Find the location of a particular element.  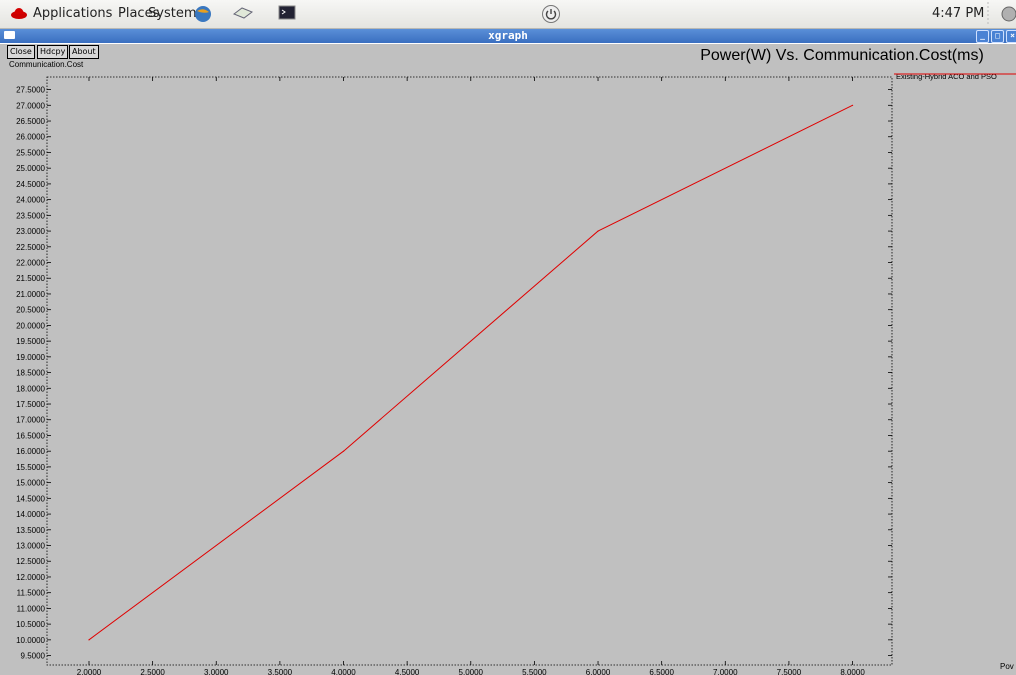

y-tick-label: 22.5000 is located at coordinates (30, 247).